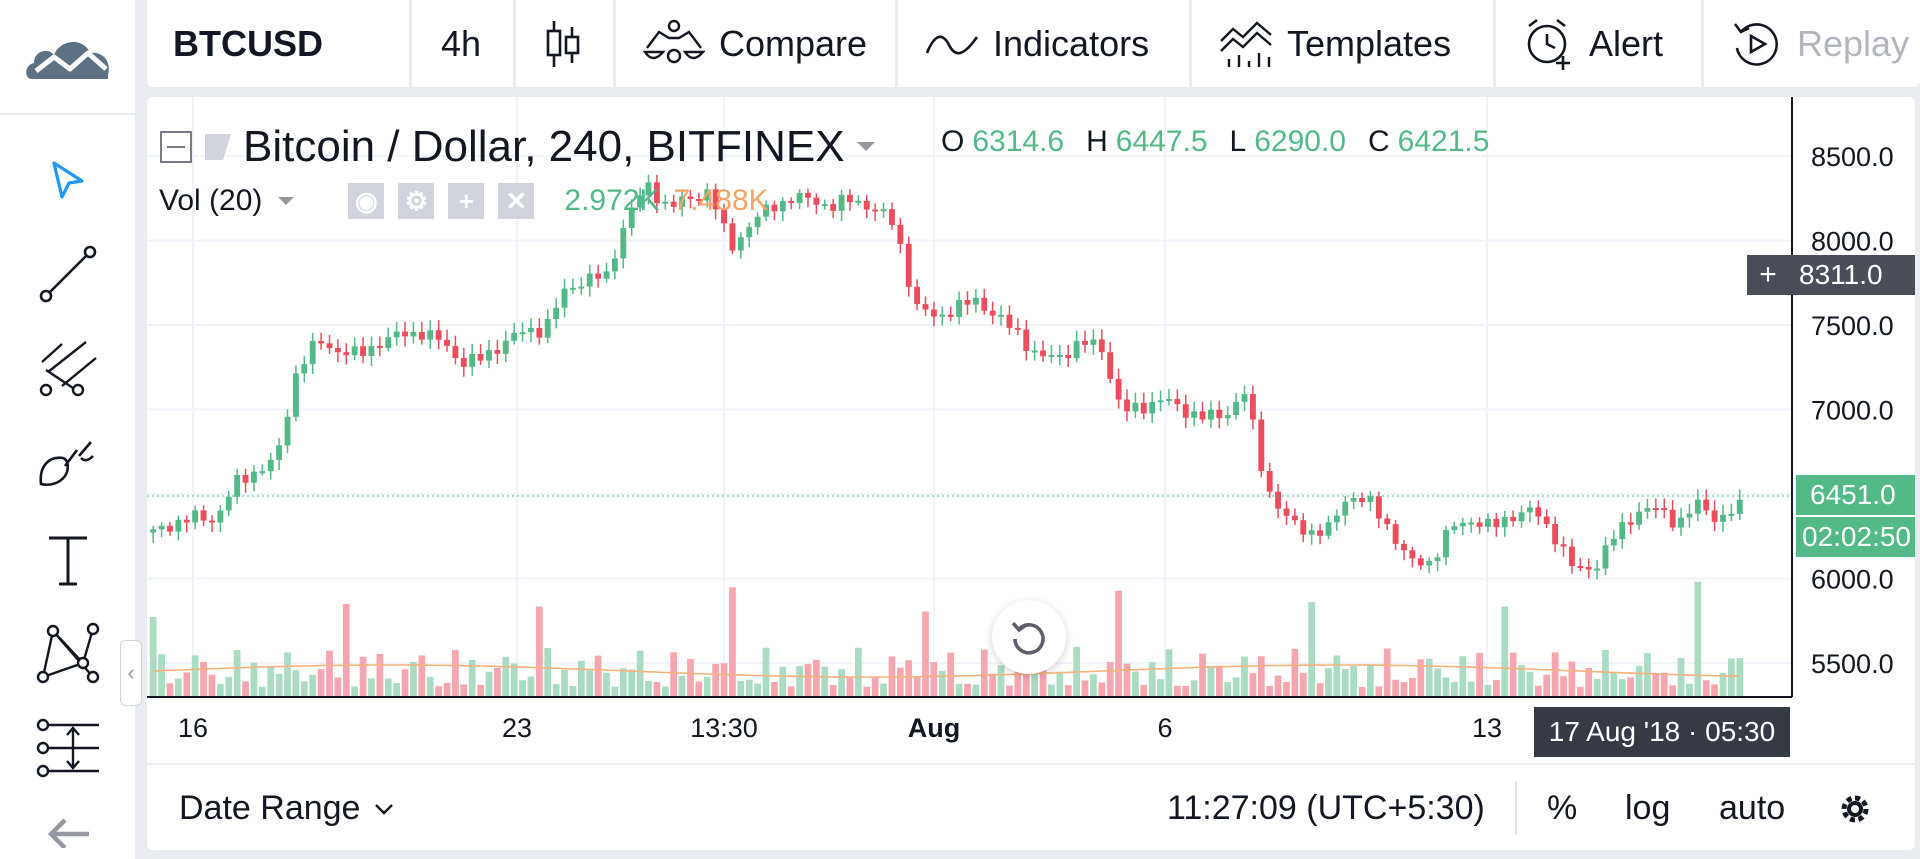  I want to click on collapse-toolbar-button: ‹, so click(131, 673).